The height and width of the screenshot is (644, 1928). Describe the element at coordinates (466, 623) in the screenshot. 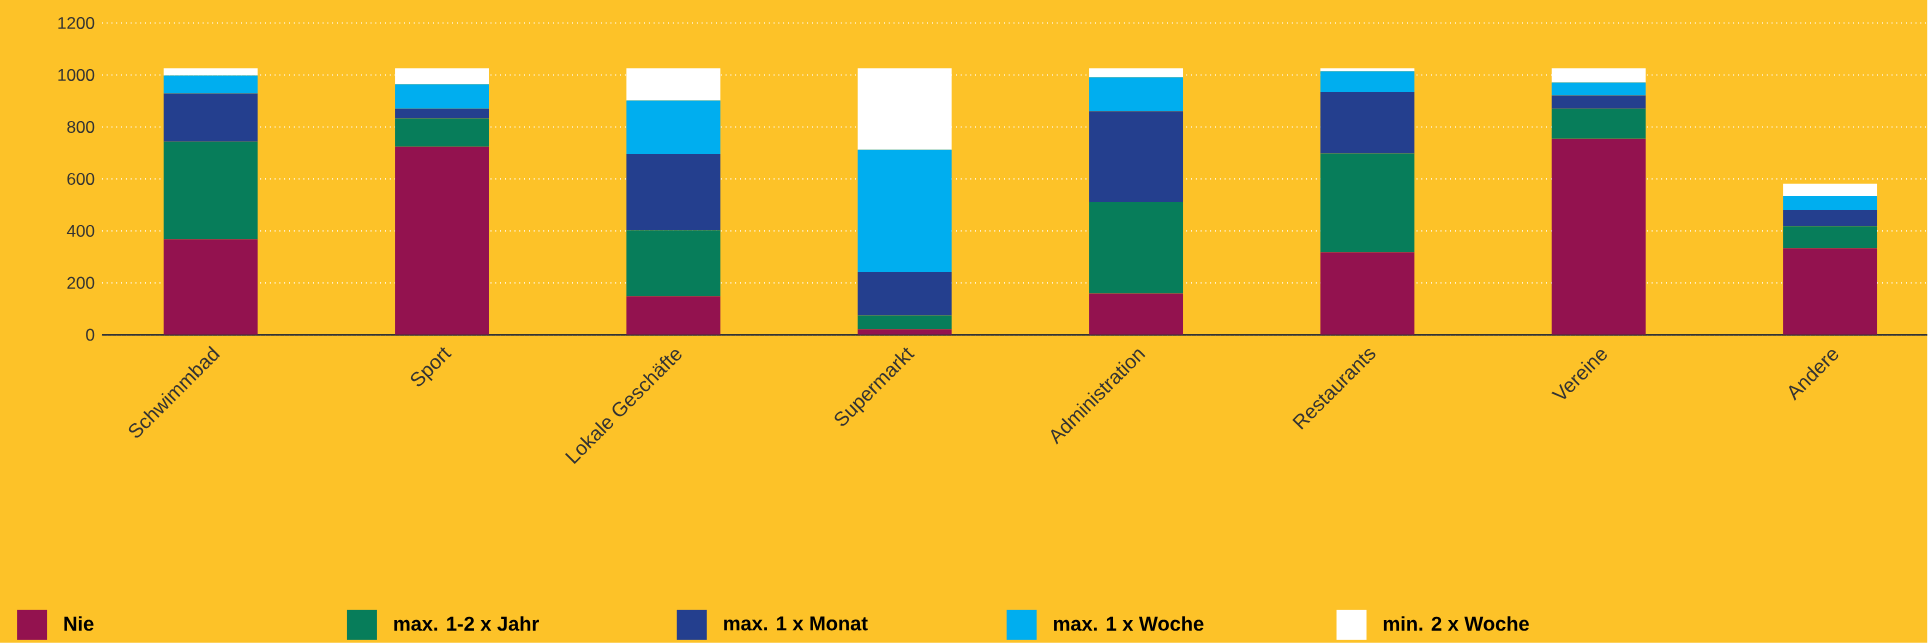

I see `legend-label: max. 1-2 x Jahr` at that location.